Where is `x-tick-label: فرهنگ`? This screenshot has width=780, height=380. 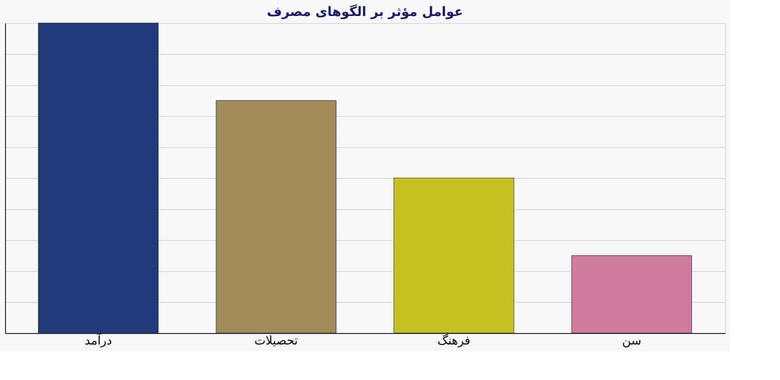
x-tick-label: فرهنگ is located at coordinates (453, 341).